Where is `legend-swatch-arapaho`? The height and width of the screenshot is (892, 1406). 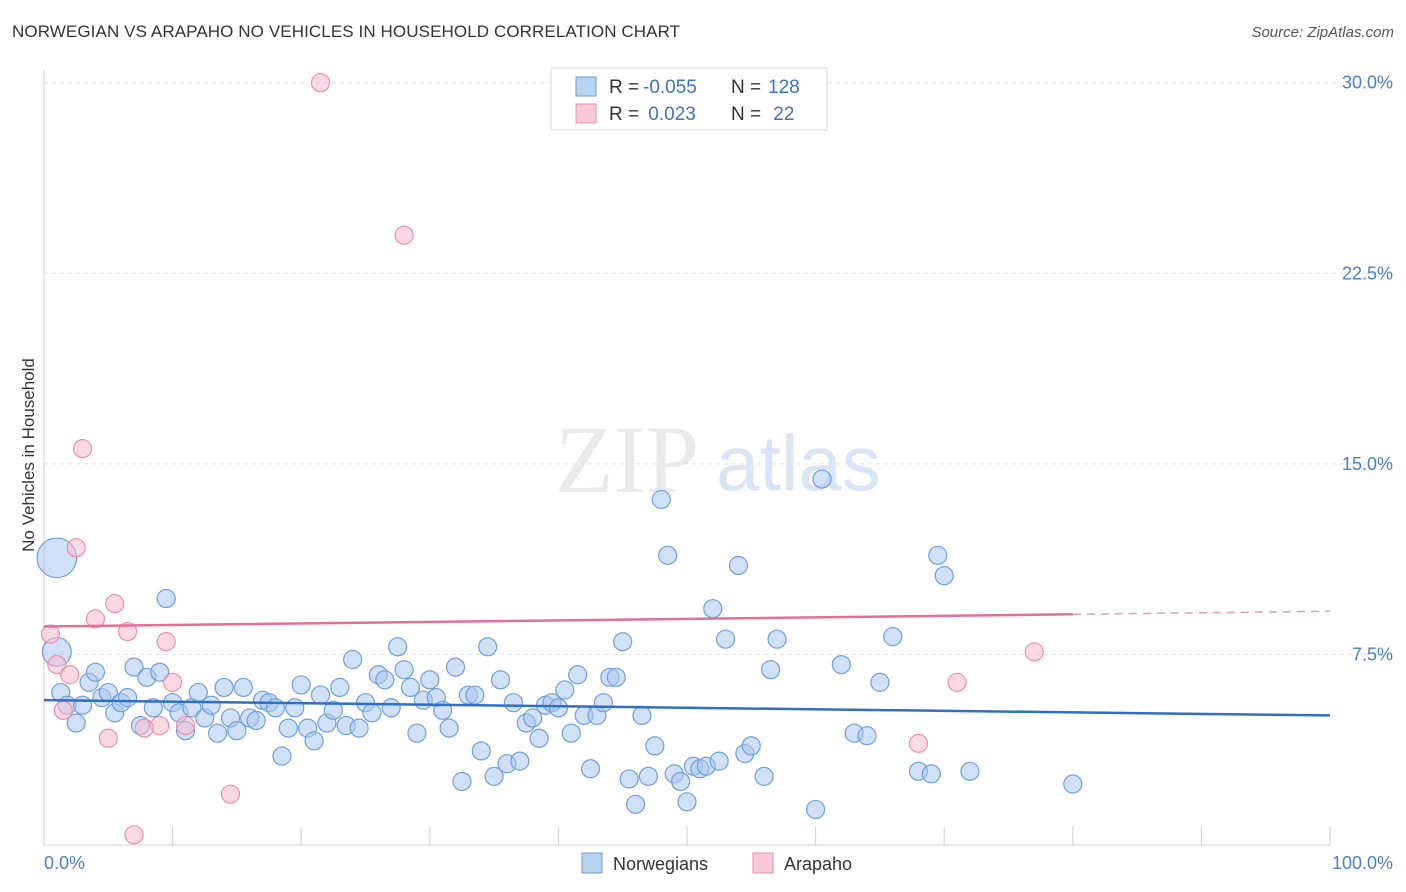 legend-swatch-arapaho is located at coordinates (586, 113).